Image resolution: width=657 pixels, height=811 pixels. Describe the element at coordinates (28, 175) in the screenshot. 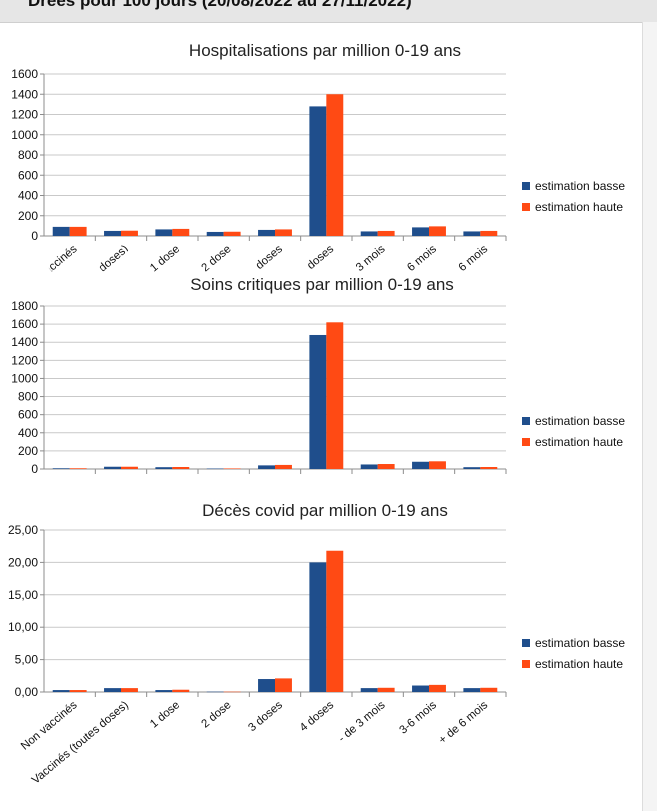

I see `y-tick-label: 600` at that location.